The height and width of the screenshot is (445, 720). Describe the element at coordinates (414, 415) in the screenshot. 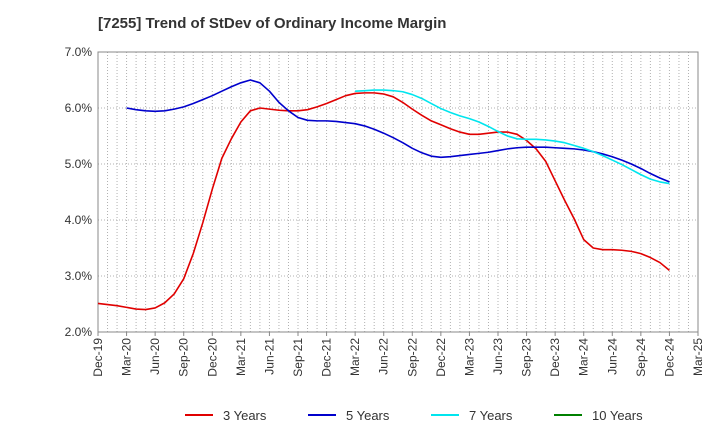

I see `legend: 3 Years 5 Years 7 Years 10 Years` at that location.